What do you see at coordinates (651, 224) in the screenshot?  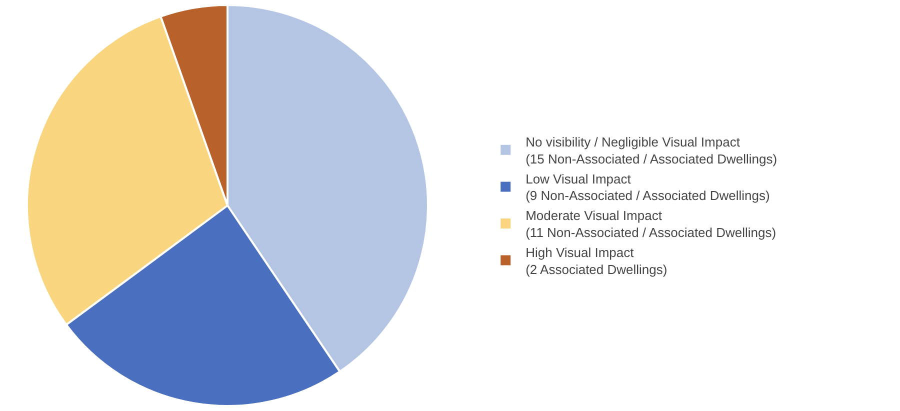 I see `legend-label: Moderate Visual Impact (11 Non-Associated / Associated Dwellings)` at bounding box center [651, 224].